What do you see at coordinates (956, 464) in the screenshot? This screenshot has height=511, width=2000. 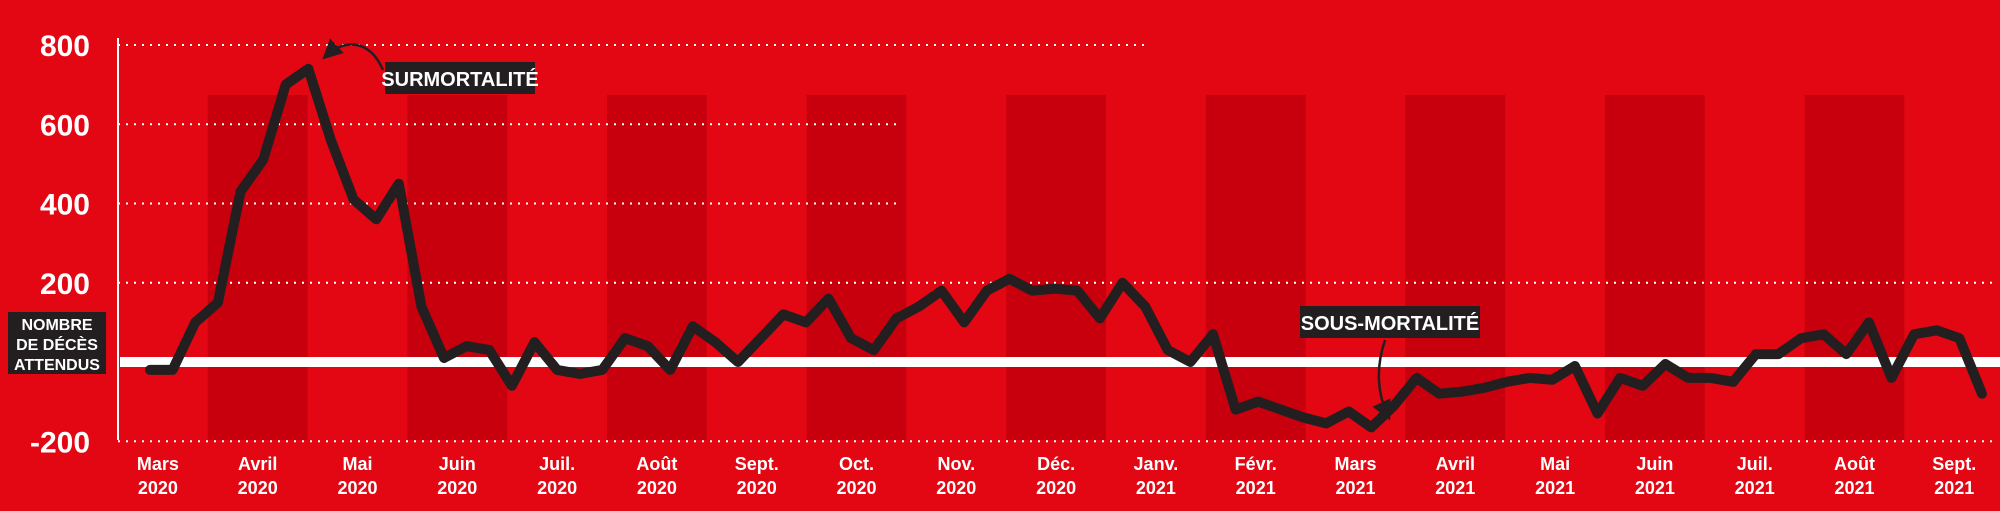 I see `x-tick-label: Nov.` at bounding box center [956, 464].